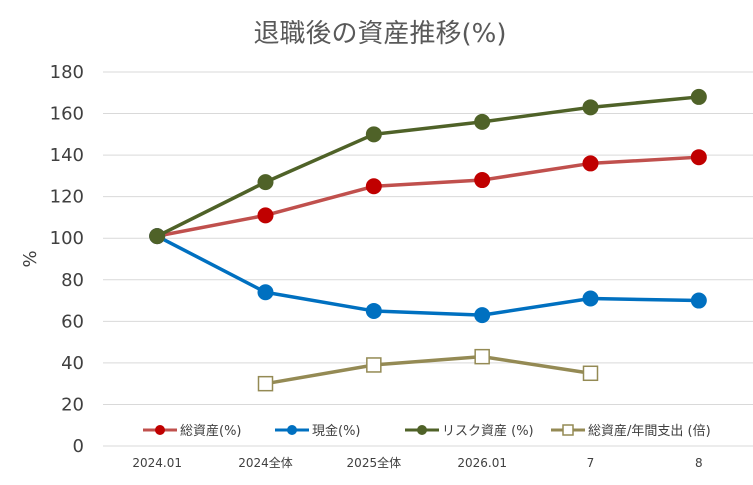 The width and height of the screenshot is (753, 485). What do you see at coordinates (482, 463) in the screenshot?
I see `x-tick-label: 2026.01` at bounding box center [482, 463].